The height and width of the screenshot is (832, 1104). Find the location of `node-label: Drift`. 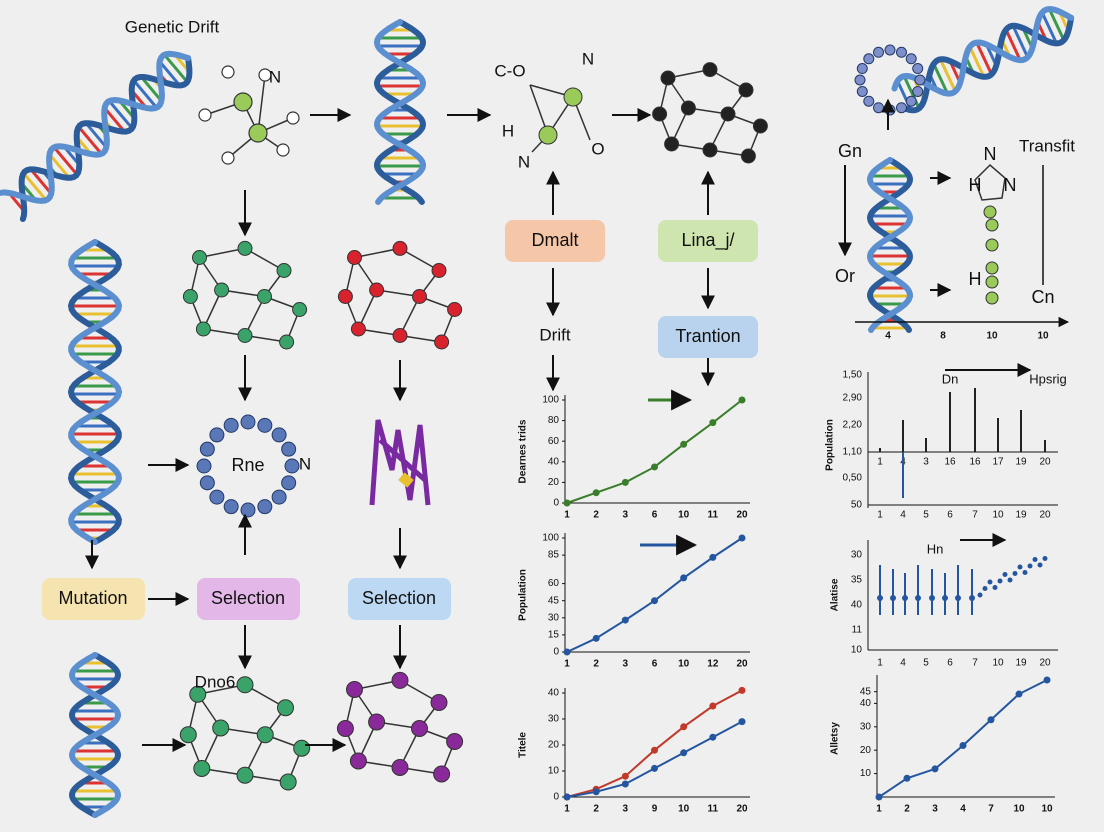

node-label: Drift is located at coordinates (554, 334).